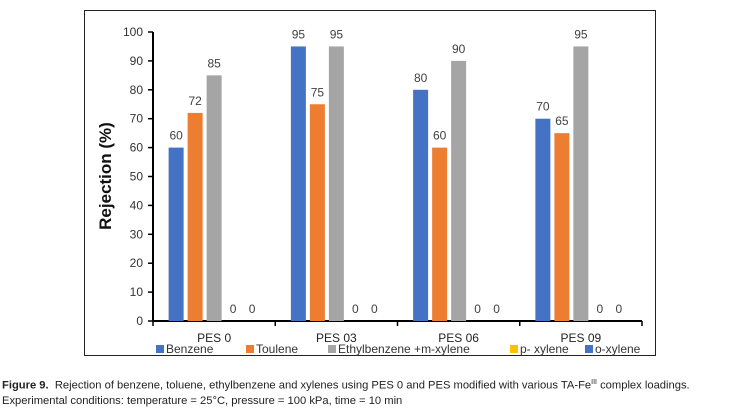 Image resolution: width=744 pixels, height=409 pixels. I want to click on legend-label: Benzene, so click(190, 349).